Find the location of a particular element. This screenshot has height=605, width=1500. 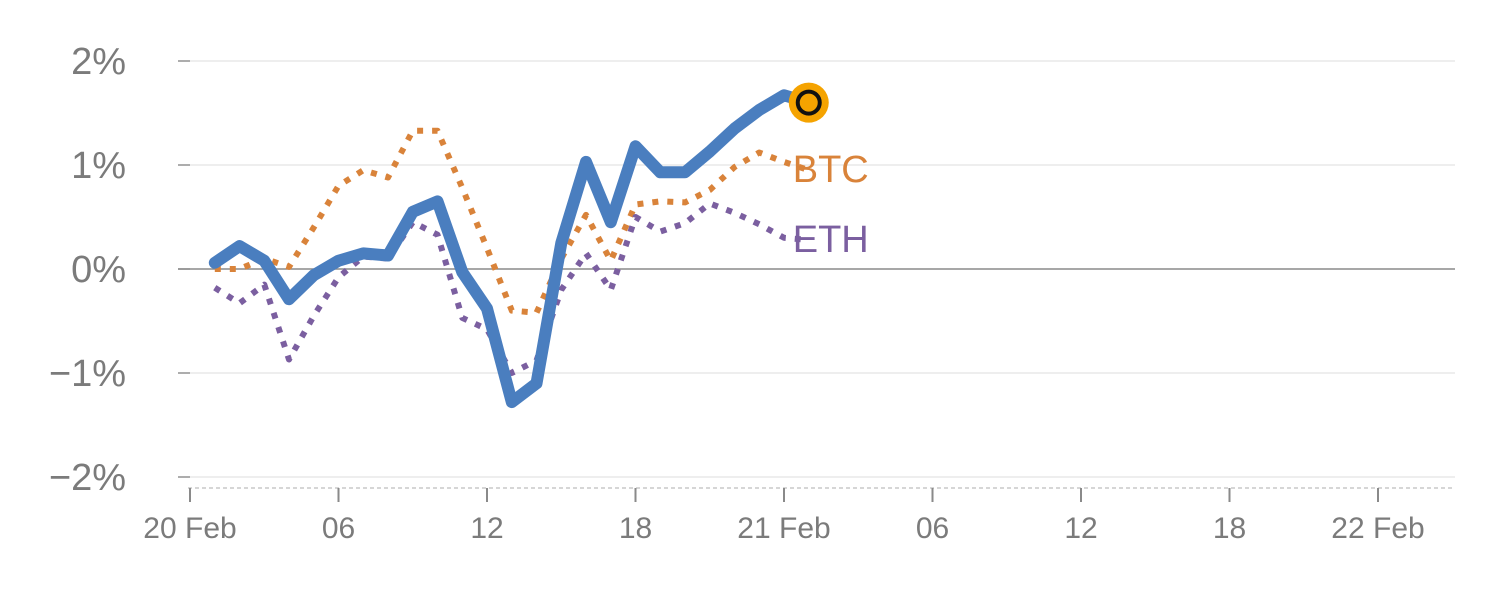

y-tick-label: 0% is located at coordinates (98, 270).